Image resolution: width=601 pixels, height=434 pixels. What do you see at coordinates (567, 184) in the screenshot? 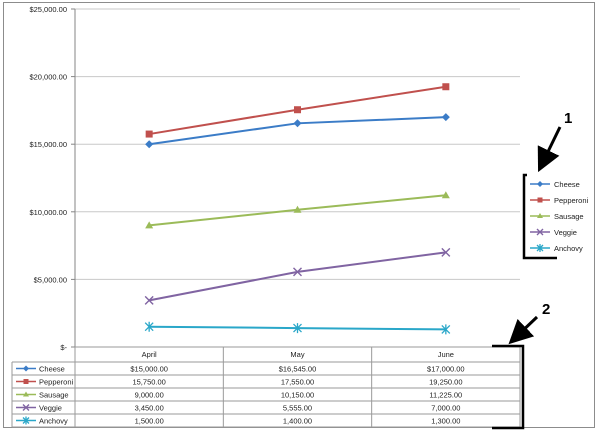
I see `legend-label: Cheese` at bounding box center [567, 184].